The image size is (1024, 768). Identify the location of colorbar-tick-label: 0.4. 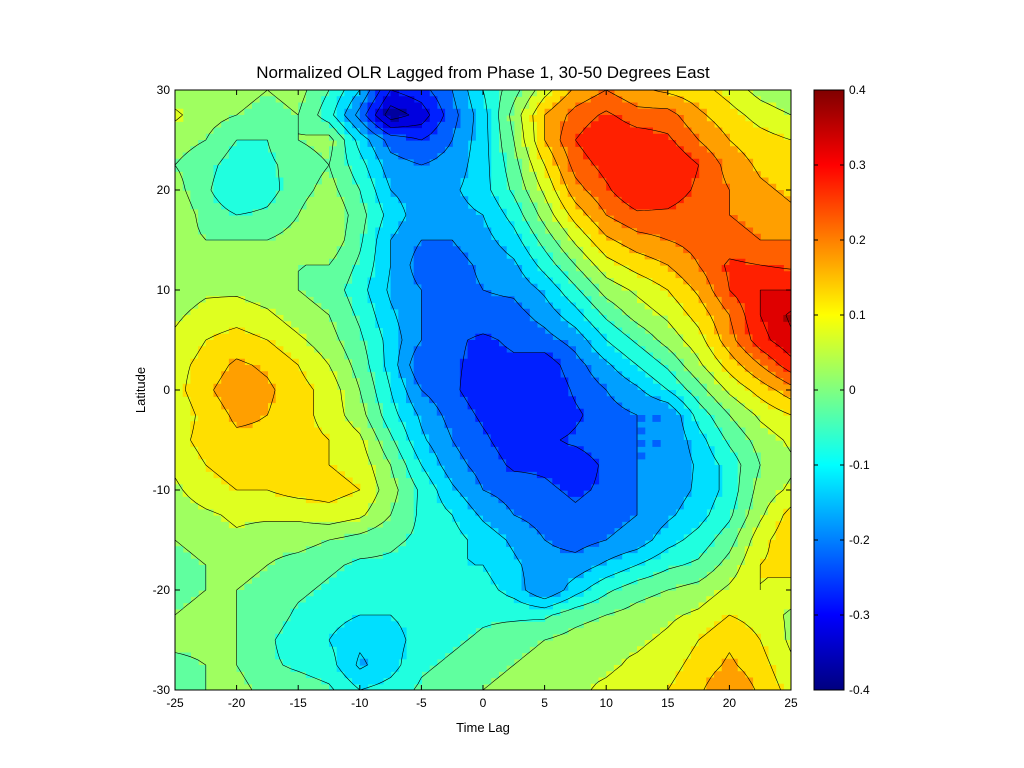
(857, 90).